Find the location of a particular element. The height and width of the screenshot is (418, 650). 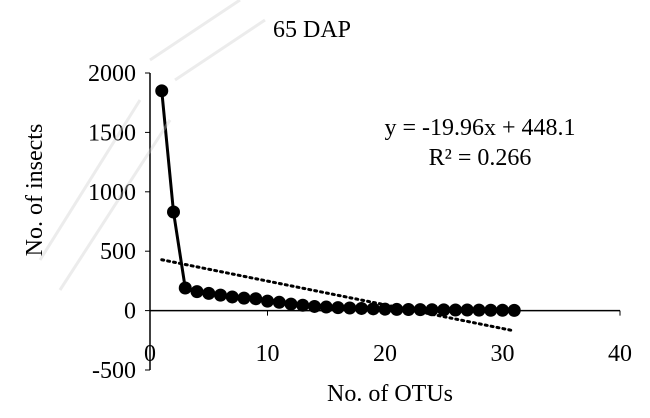

y-tick-label: 0 is located at coordinates (130, 312).